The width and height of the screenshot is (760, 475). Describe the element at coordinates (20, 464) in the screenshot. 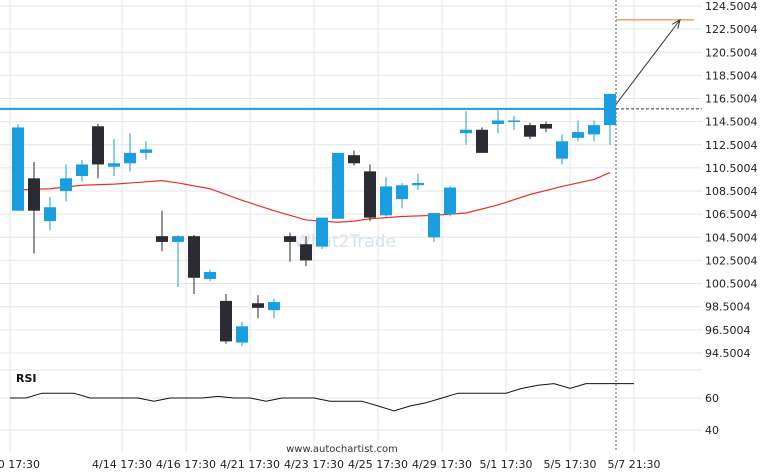

I see `x-tick-label: 4/10 17:30` at that location.